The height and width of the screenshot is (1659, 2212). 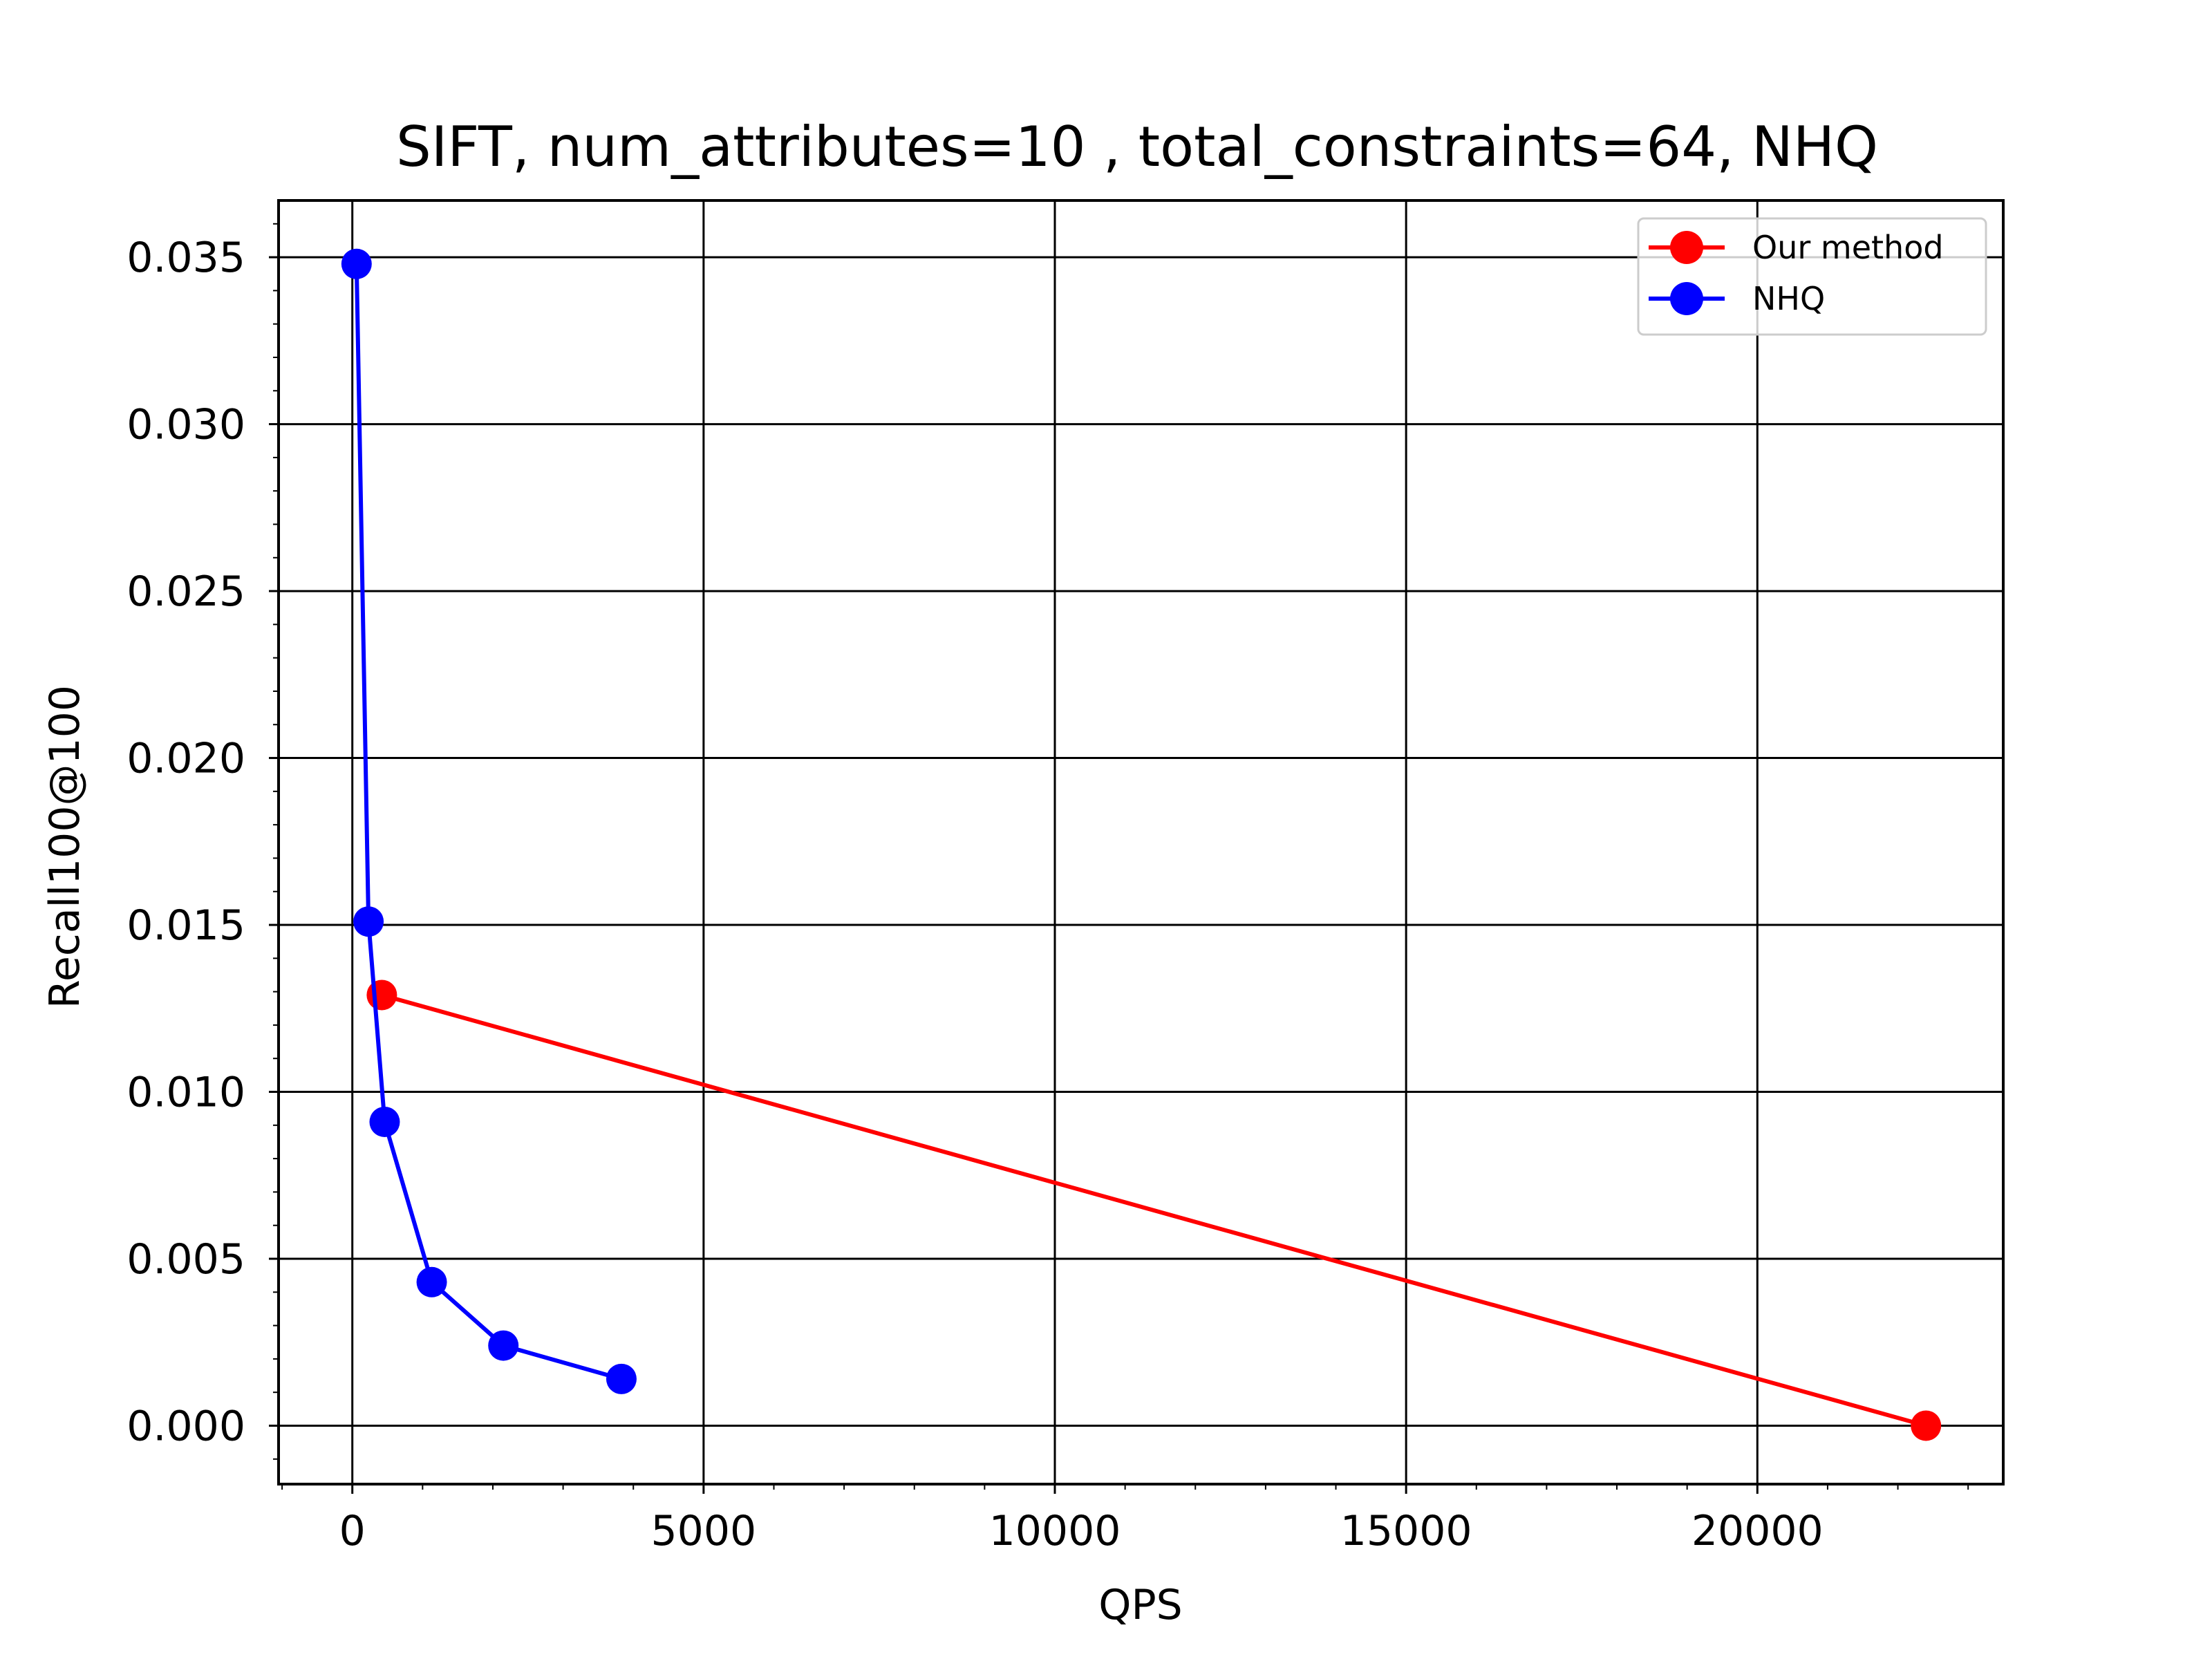 What do you see at coordinates (185, 1259) in the screenshot?
I see `y-tick-label: 0.005` at bounding box center [185, 1259].